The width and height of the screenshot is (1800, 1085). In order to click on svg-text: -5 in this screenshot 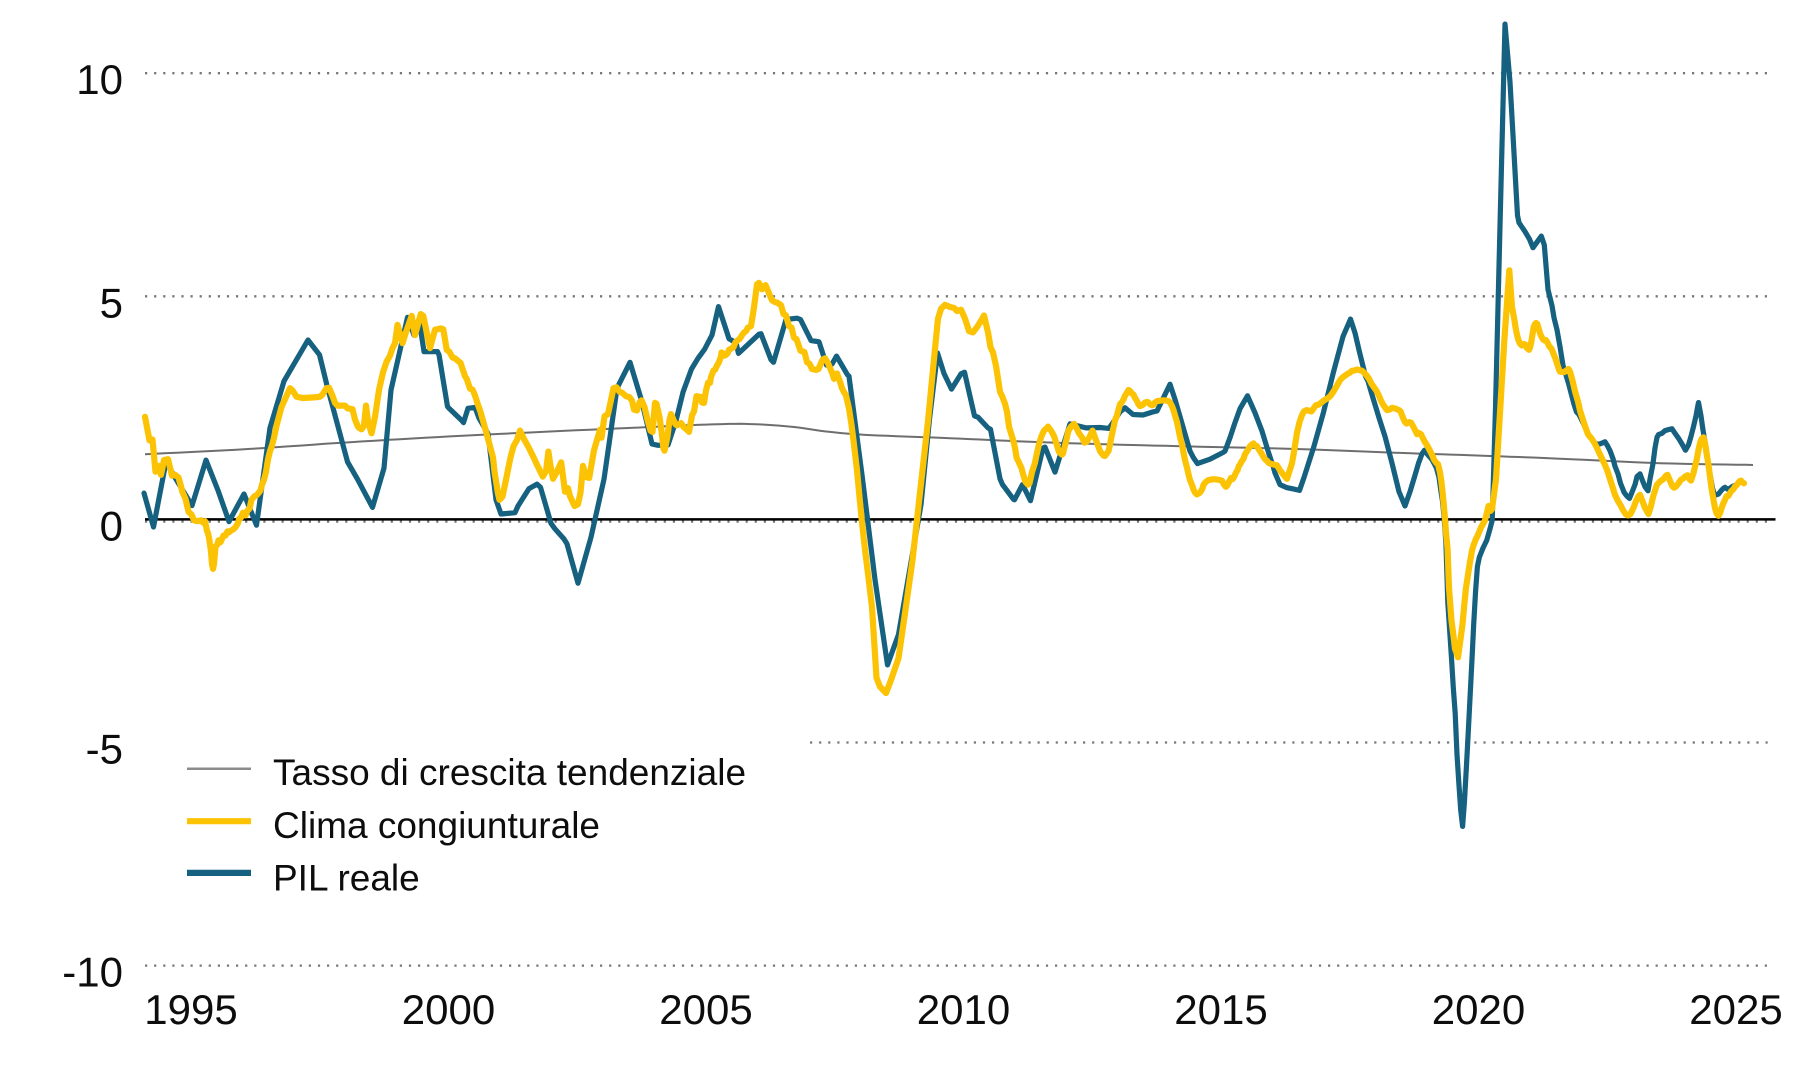, I will do `click(104, 749)`.